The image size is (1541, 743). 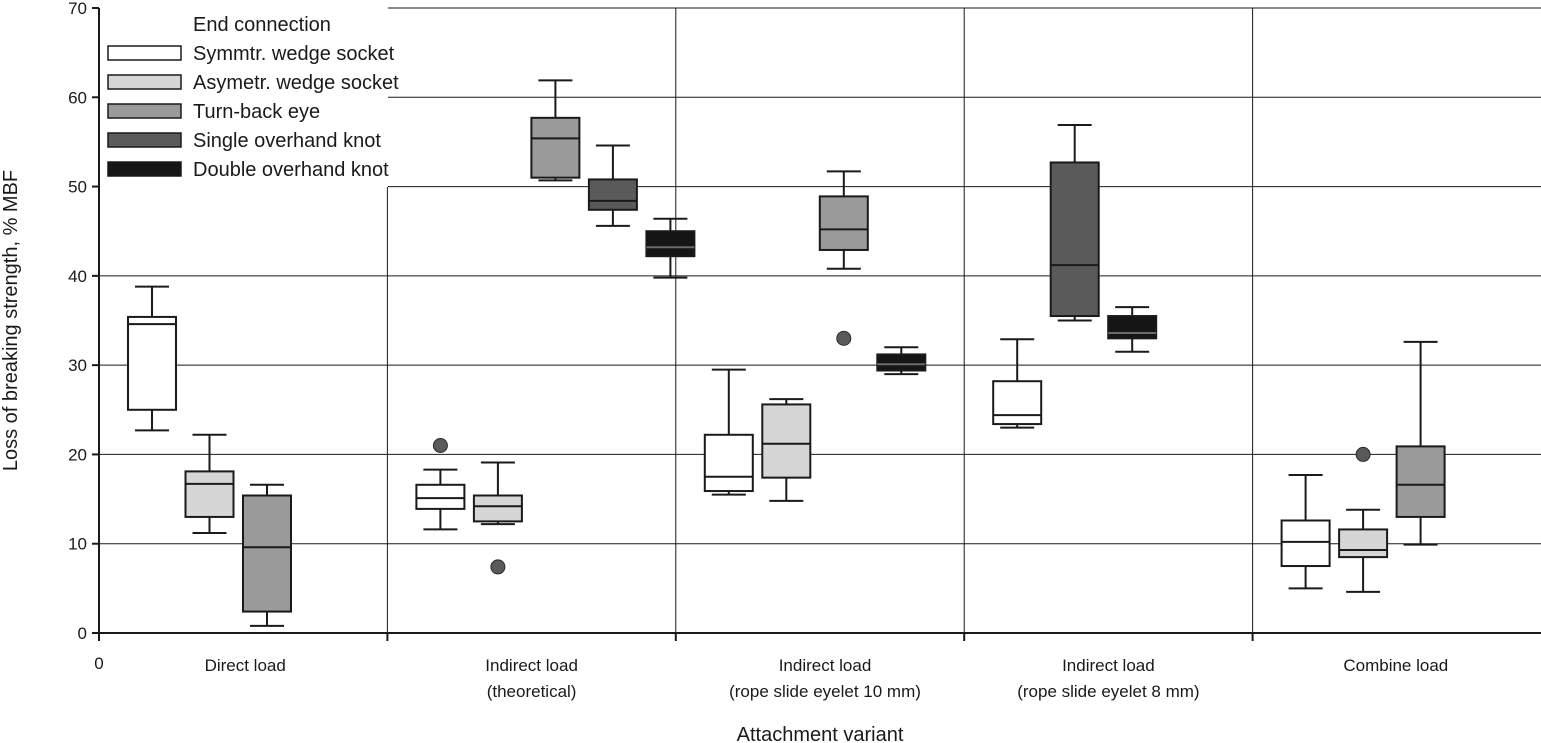 What do you see at coordinates (296, 83) in the screenshot?
I see `legend-label-1: Asymetr. wedge socket` at bounding box center [296, 83].